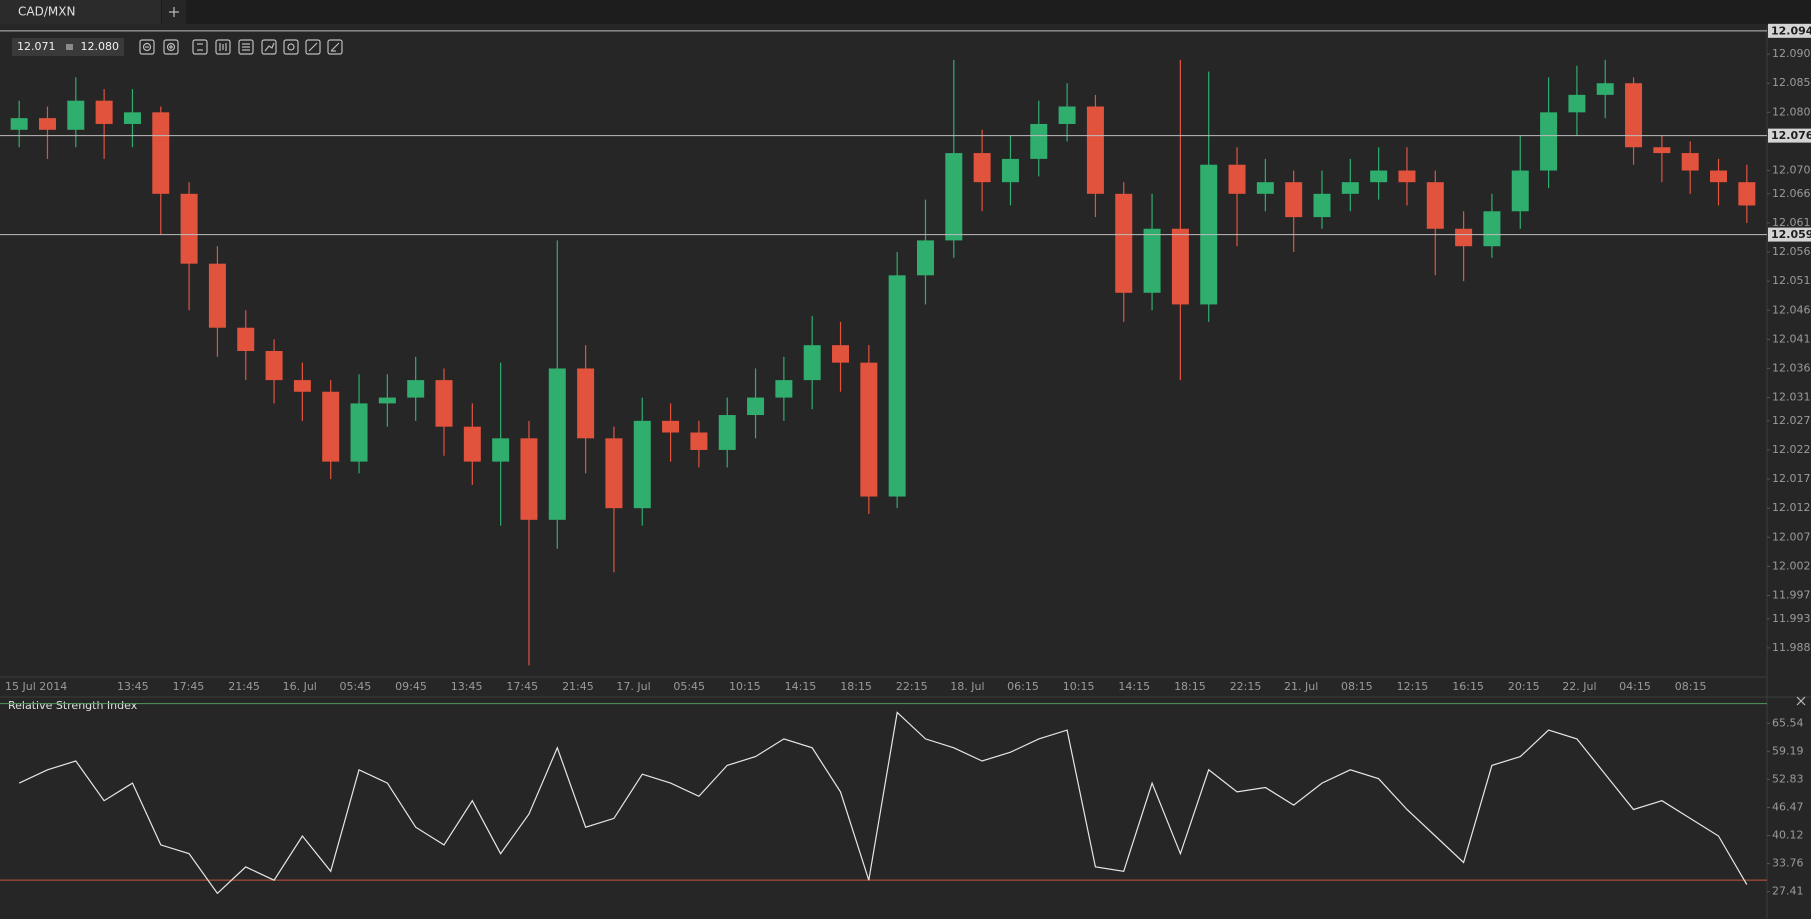 The width and height of the screenshot is (1811, 919). What do you see at coordinates (1468, 686) in the screenshot?
I see `x-tick-label: 16:15` at bounding box center [1468, 686].